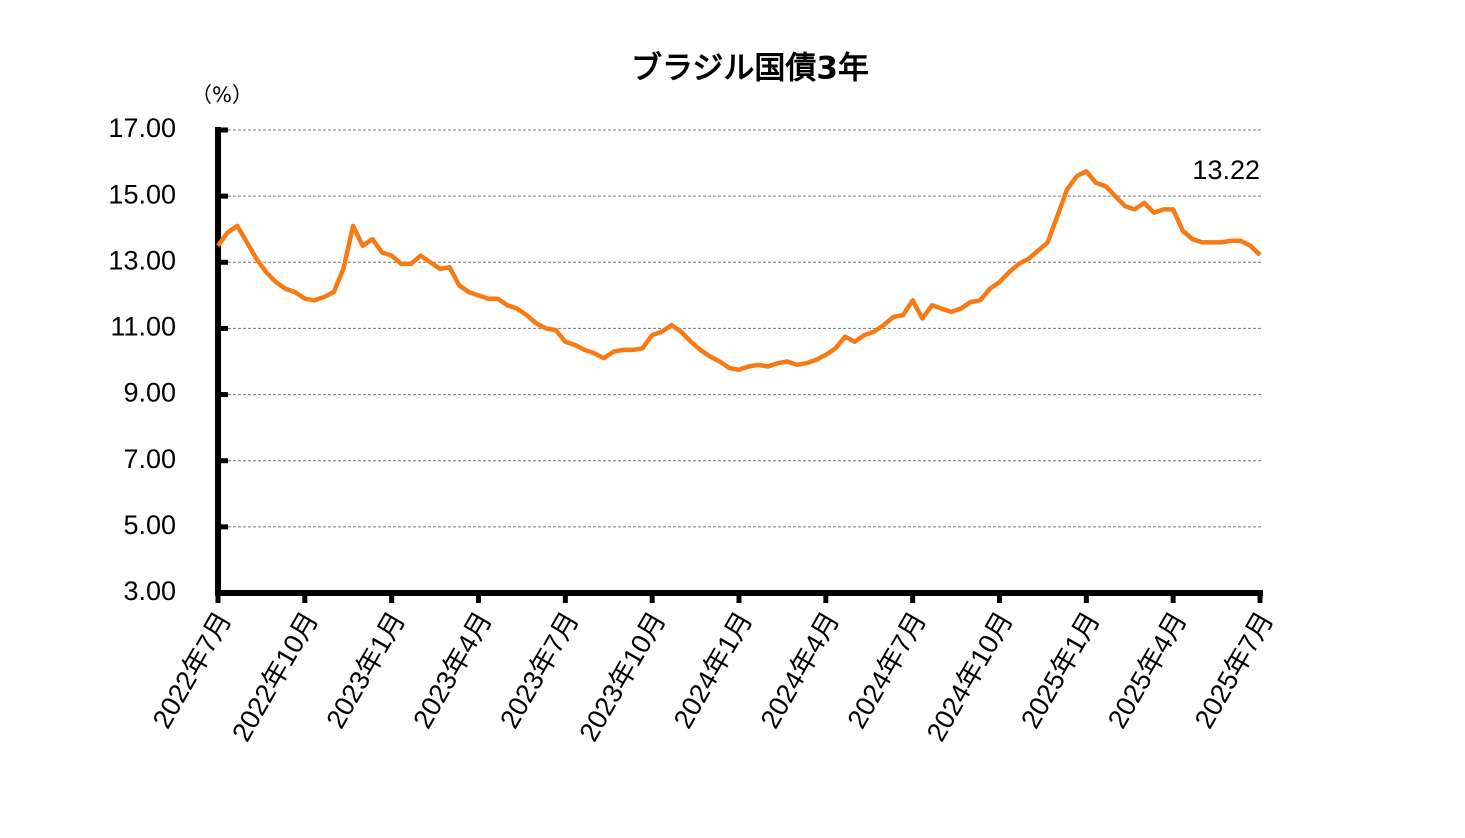 The width and height of the screenshot is (1465, 838). I want to click on y-tick-label: 11.00, so click(143, 327).